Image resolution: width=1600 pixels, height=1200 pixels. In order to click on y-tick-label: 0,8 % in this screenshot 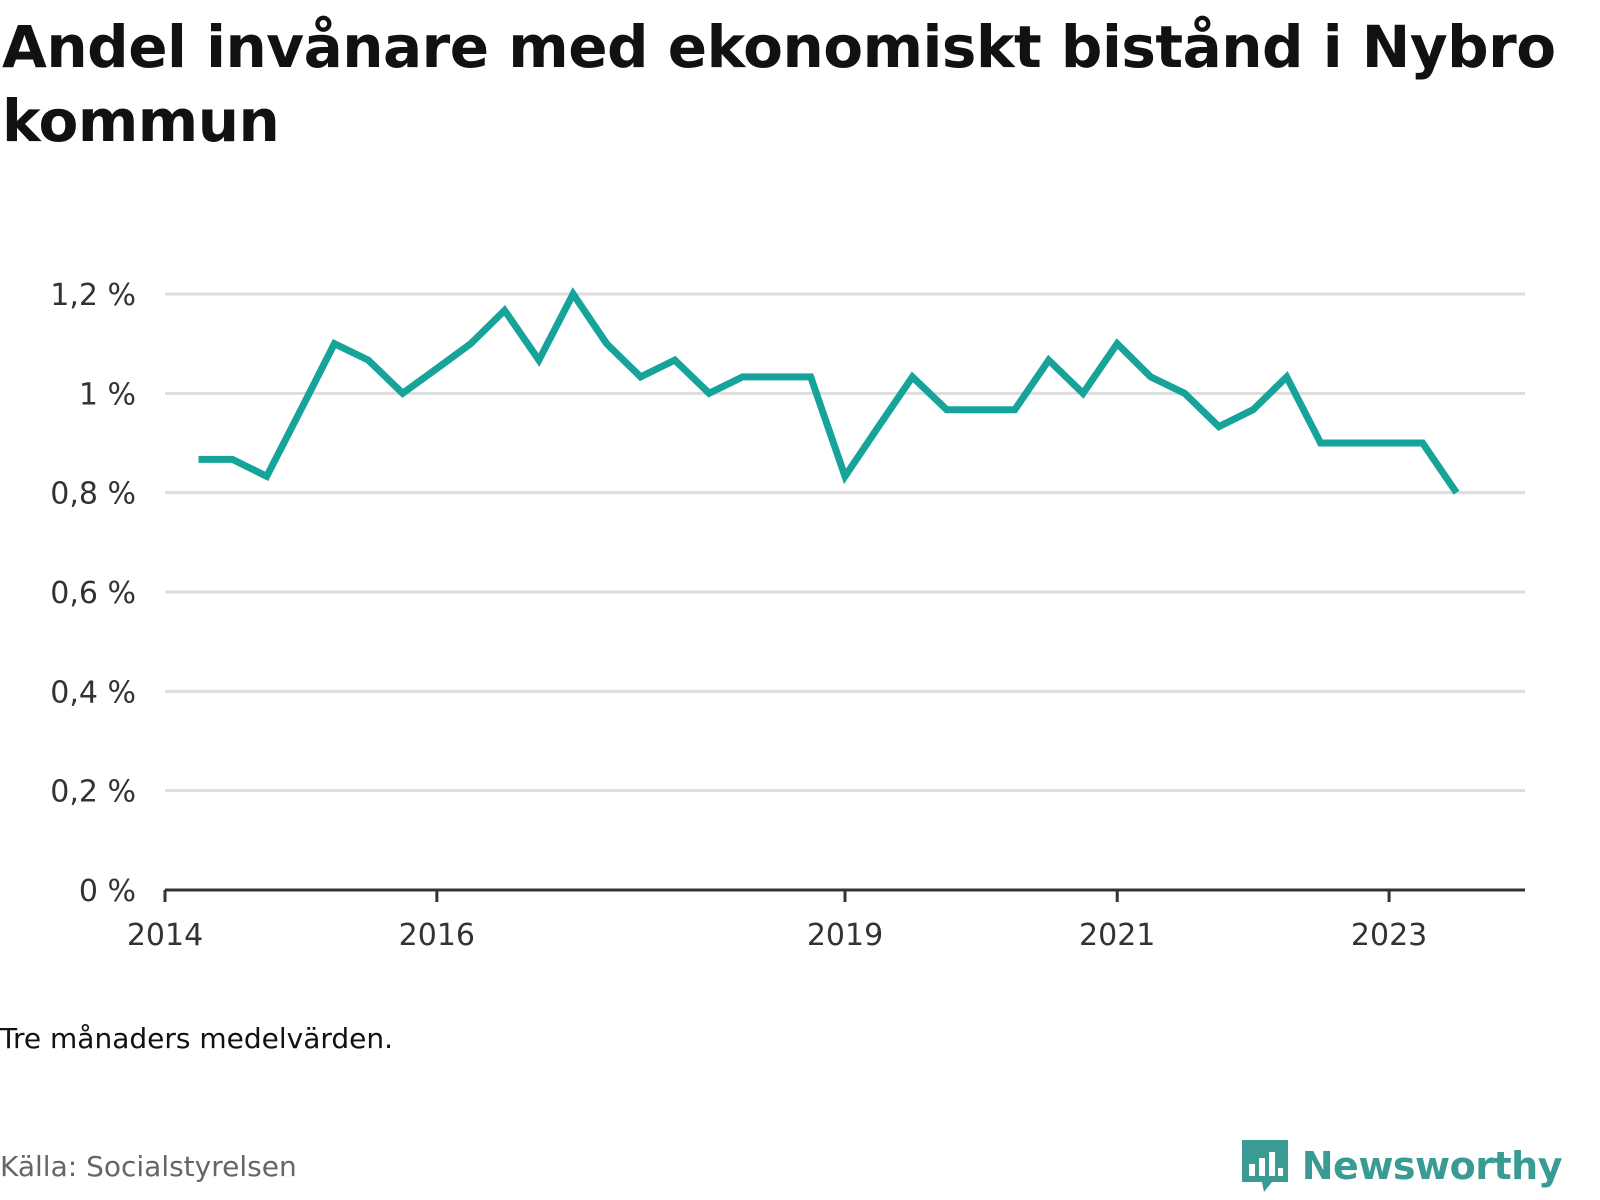, I will do `click(93, 494)`.